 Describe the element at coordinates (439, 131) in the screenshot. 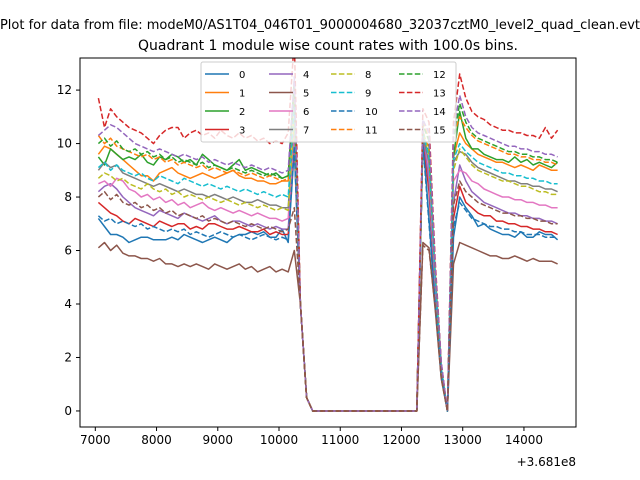

I see `legend-label-15: 15` at that location.